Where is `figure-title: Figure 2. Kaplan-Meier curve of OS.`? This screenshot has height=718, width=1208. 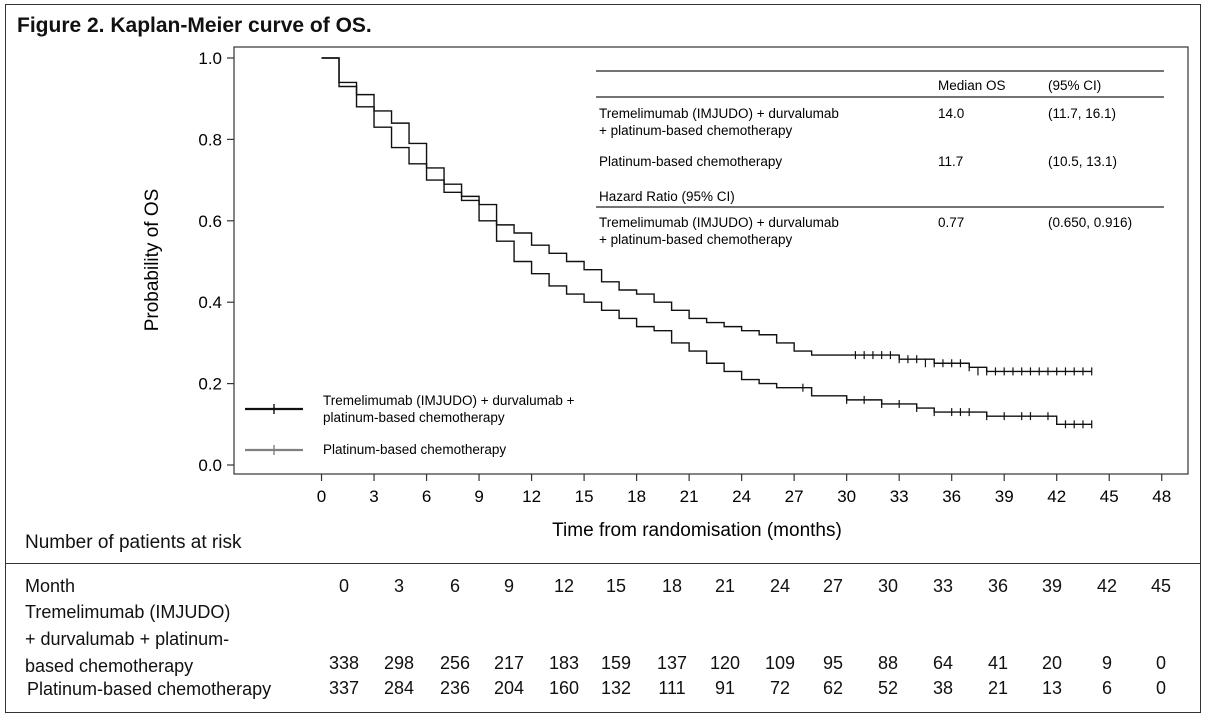
figure-title: Figure 2. Kaplan-Meier curve of OS. is located at coordinates (194, 25).